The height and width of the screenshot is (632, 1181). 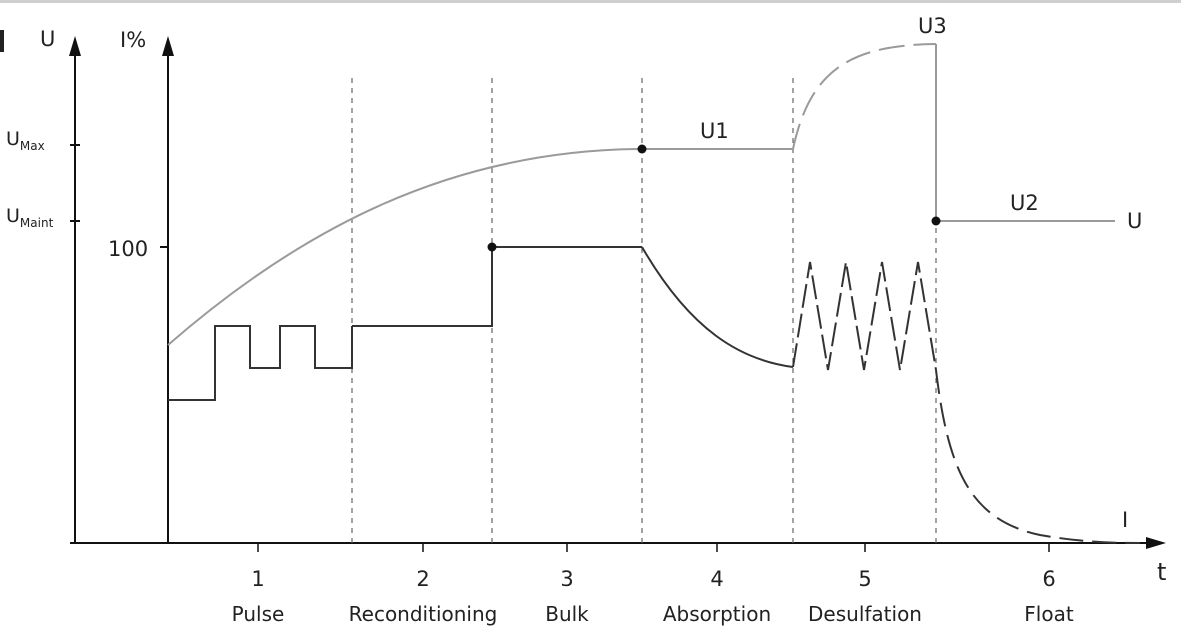 What do you see at coordinates (128, 249) in the screenshot?
I see `i-100-label: 100` at bounding box center [128, 249].